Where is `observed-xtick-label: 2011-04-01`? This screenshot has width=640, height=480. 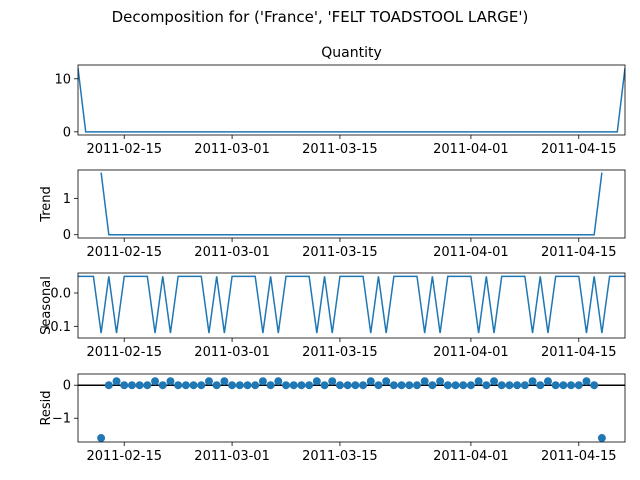 observed-xtick-label: 2011-04-01 is located at coordinates (471, 149).